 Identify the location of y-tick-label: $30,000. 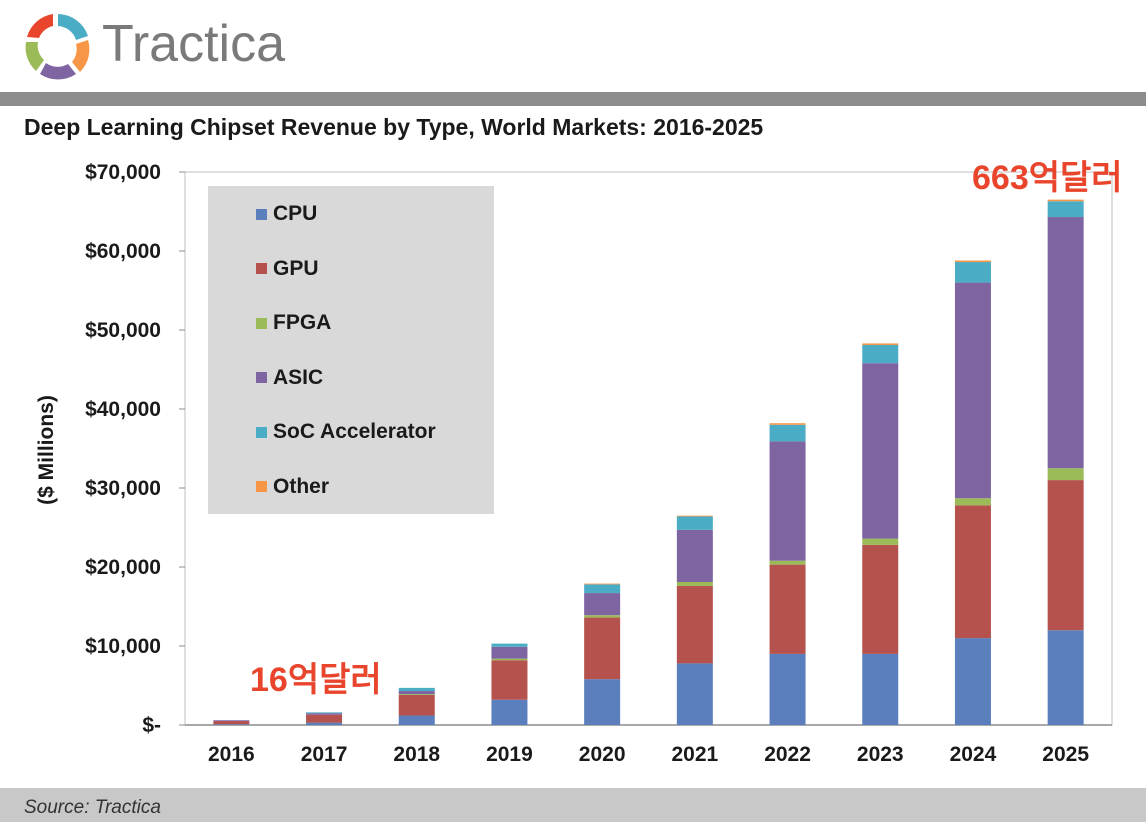
(123, 488).